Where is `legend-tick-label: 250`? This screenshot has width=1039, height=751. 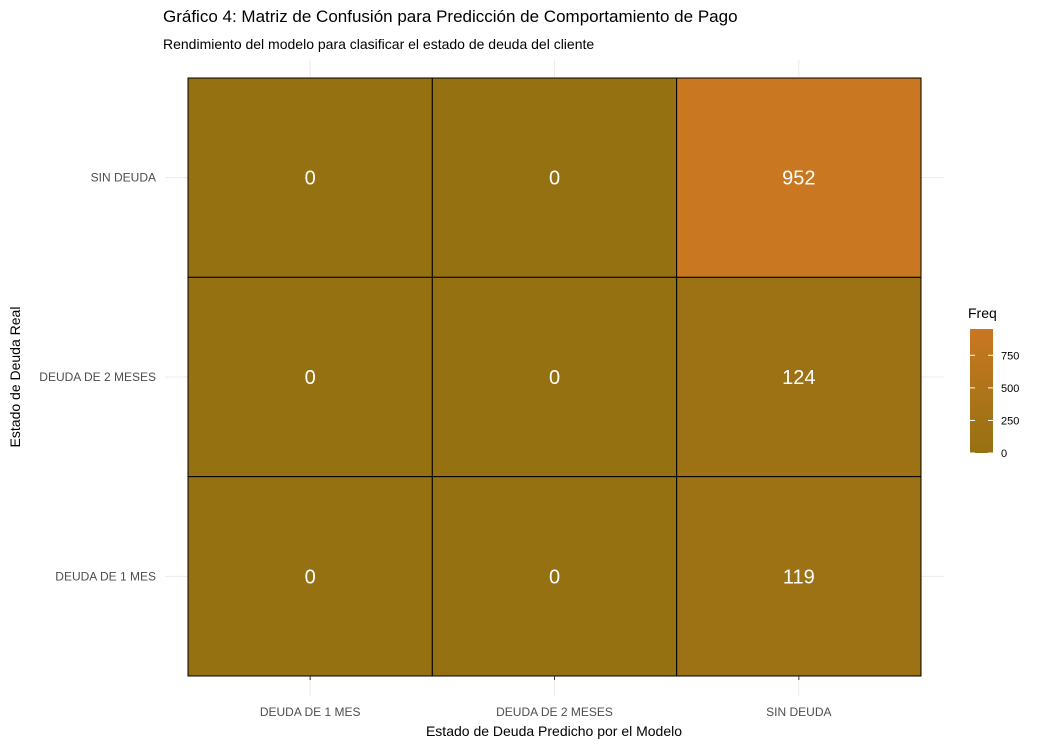 legend-tick-label: 250 is located at coordinates (1010, 421).